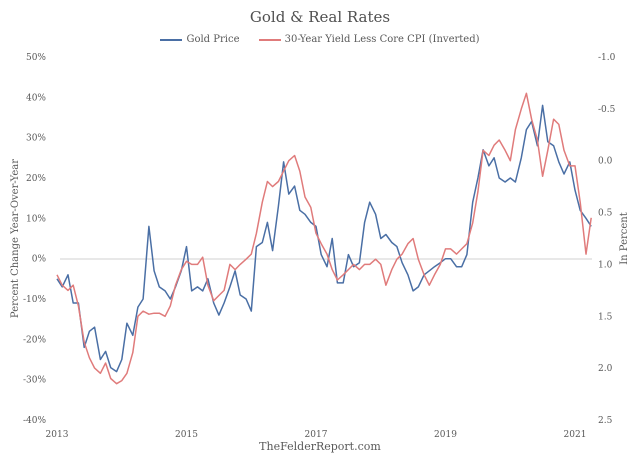 The image size is (640, 464). Describe the element at coordinates (15, 238) in the screenshot. I see `y-axis-left-title: Percent Change Year-Over-Year` at that location.